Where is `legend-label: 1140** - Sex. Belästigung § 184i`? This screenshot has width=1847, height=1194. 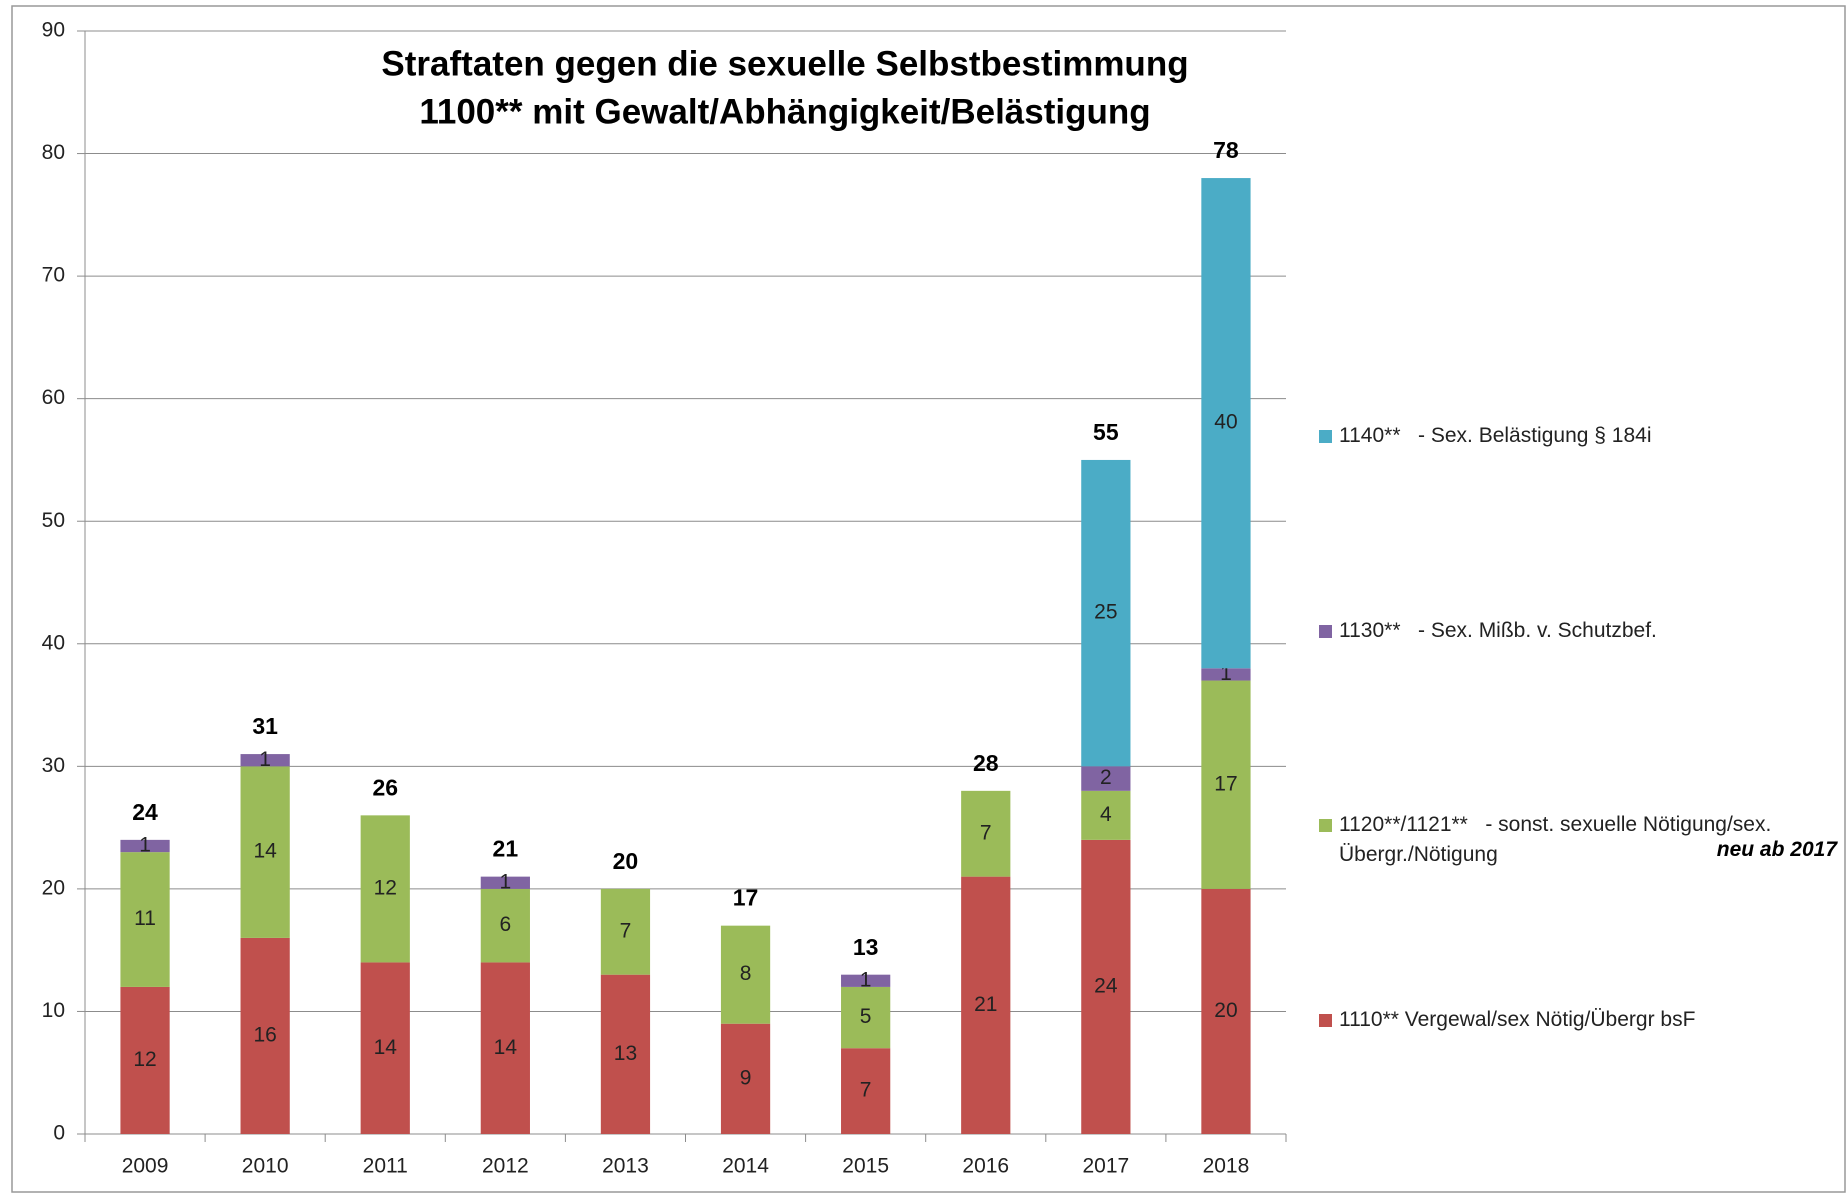 legend-label: 1140** - Sex. Belästigung § 184i is located at coordinates (1495, 435).